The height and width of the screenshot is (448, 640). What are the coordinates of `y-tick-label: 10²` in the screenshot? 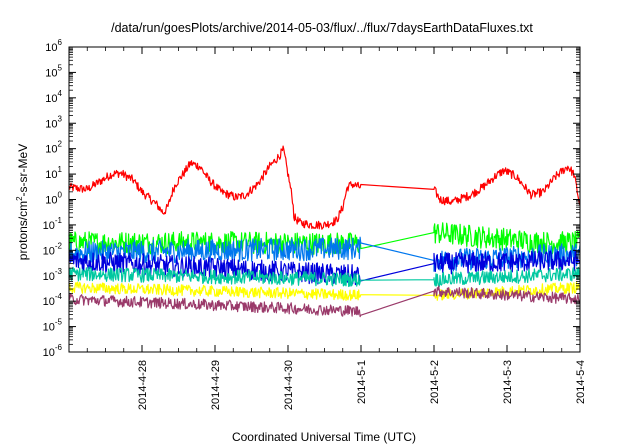 It's located at (53, 148).